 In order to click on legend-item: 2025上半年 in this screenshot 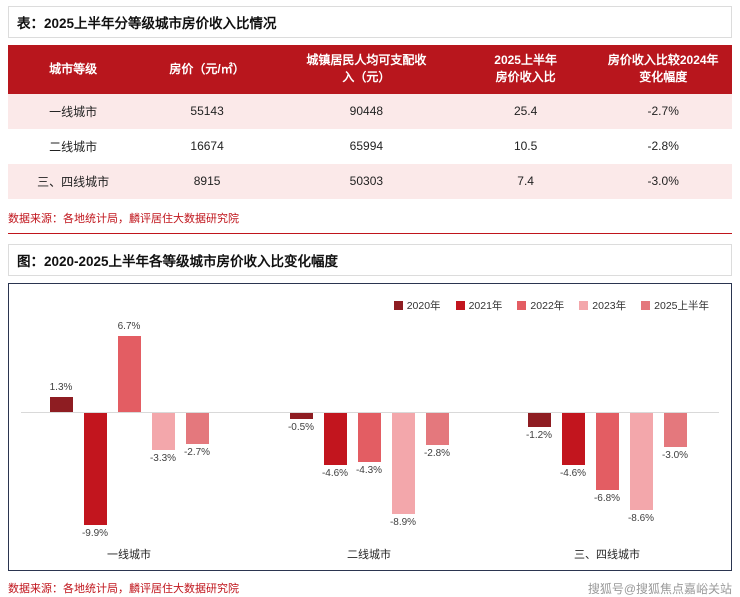, I will do `click(675, 305)`.